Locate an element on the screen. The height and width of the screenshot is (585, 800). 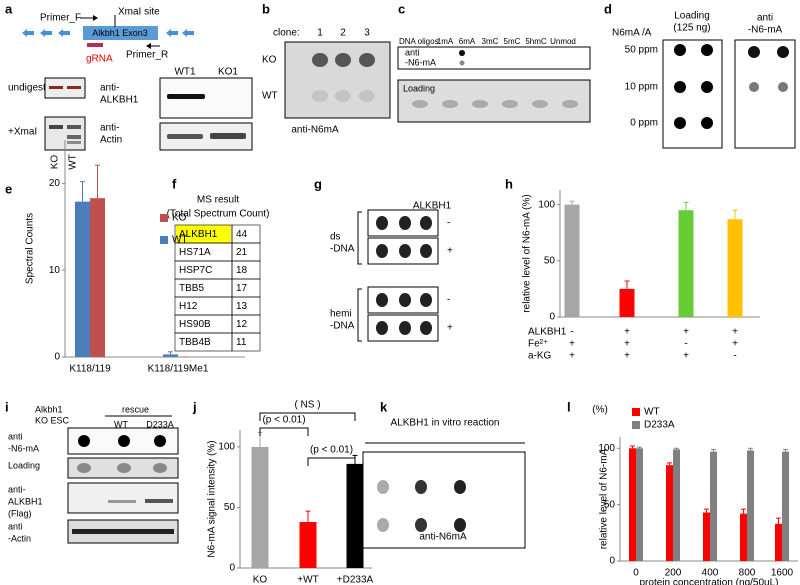
condition-sign: - is located at coordinates (734, 356).